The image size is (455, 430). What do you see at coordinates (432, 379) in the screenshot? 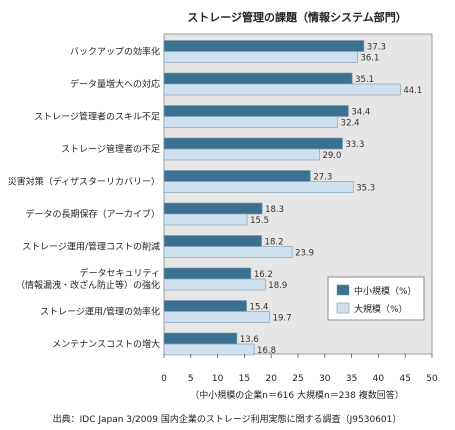
I see `x-tick-label: 50` at bounding box center [432, 379].